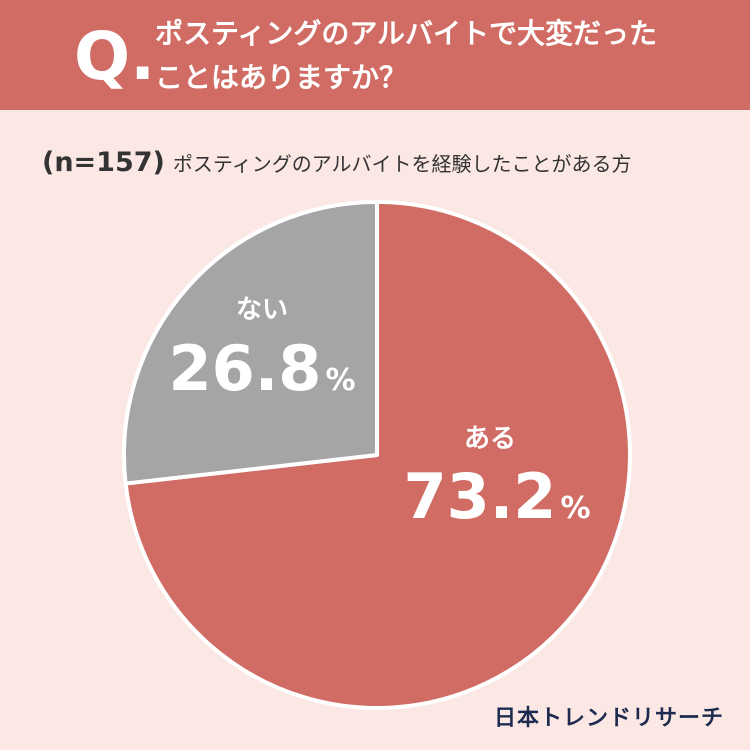 Image resolution: width=750 pixels, height=750 pixels. Describe the element at coordinates (340, 380) in the screenshot. I see `slice-unit-nai: %` at that location.